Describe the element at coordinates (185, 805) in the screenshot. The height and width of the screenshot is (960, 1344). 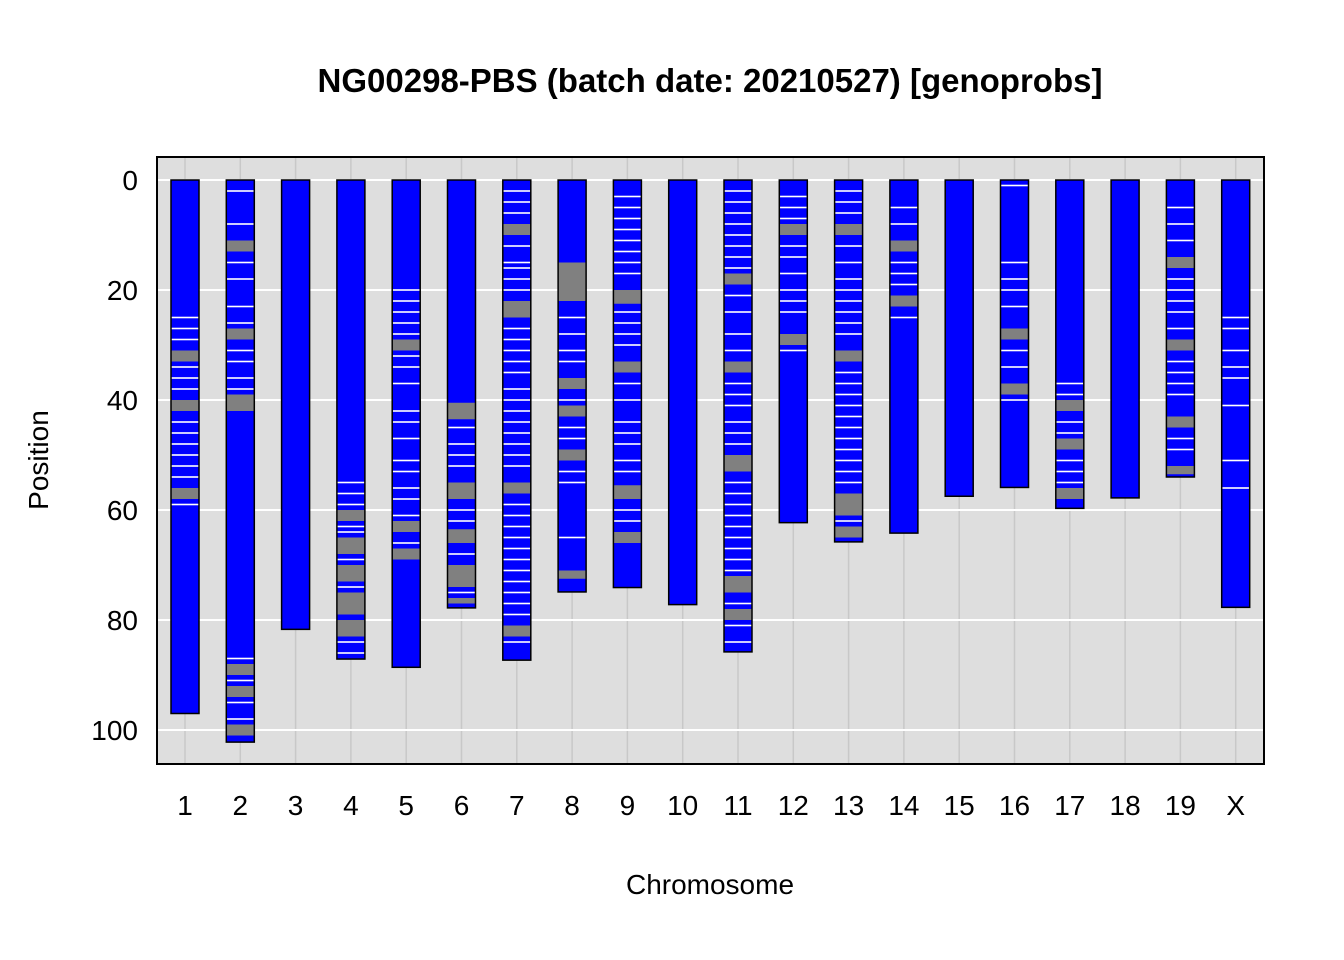
I see `x-tick-label: 1` at that location.